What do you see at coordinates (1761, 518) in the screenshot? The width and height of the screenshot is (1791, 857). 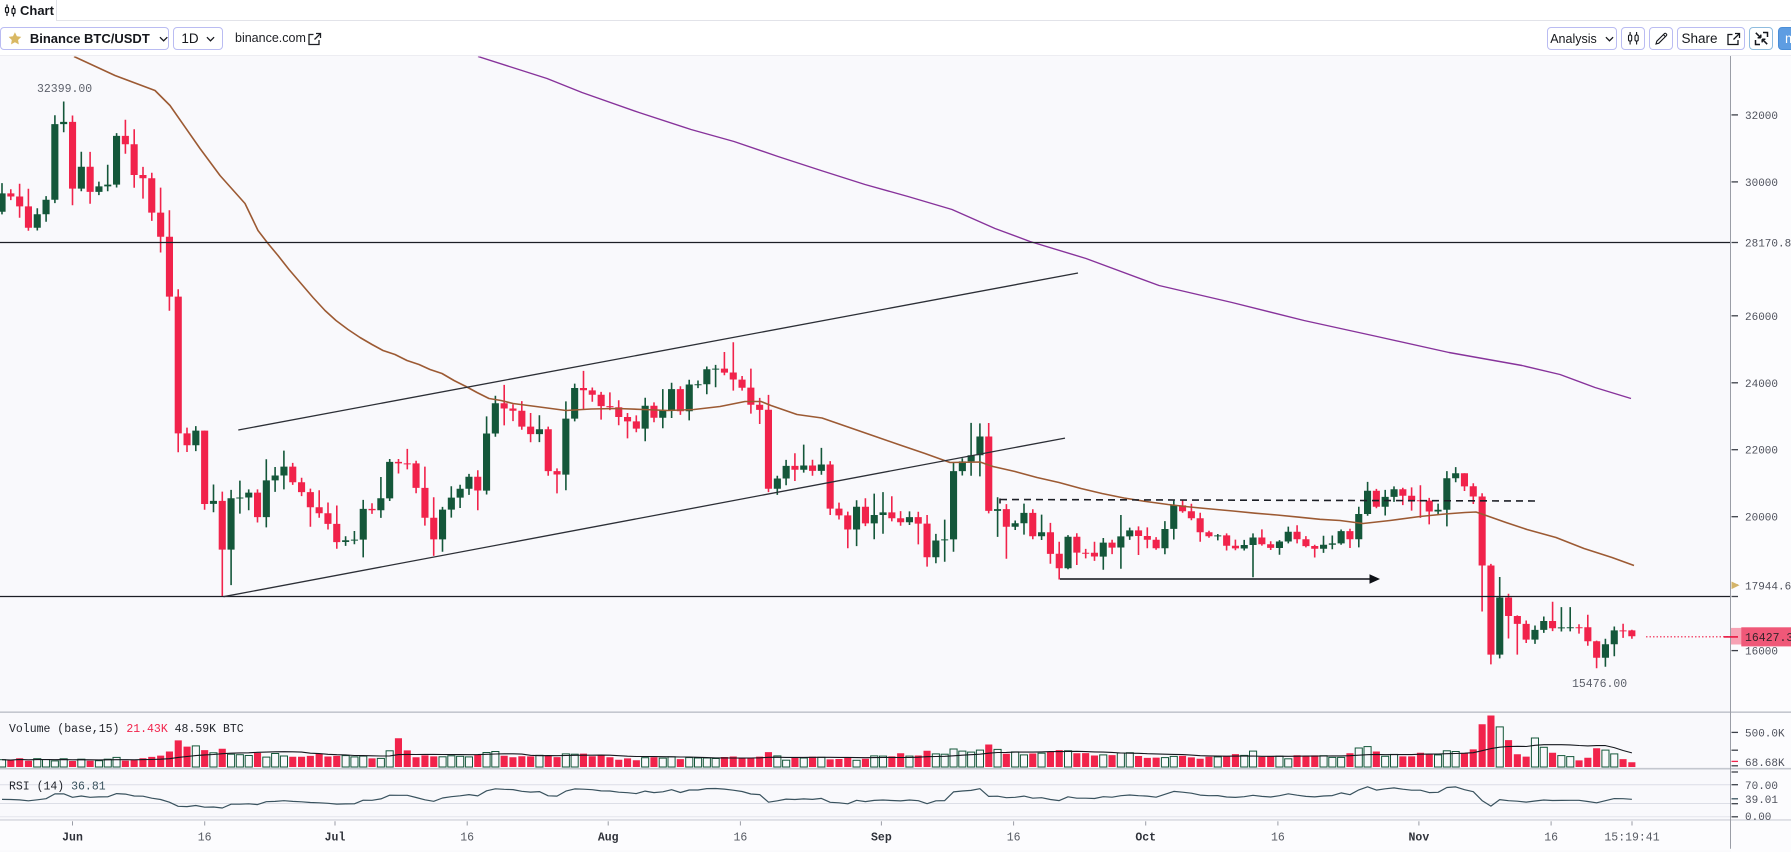 I see `svg-text: 20000` at bounding box center [1761, 518].